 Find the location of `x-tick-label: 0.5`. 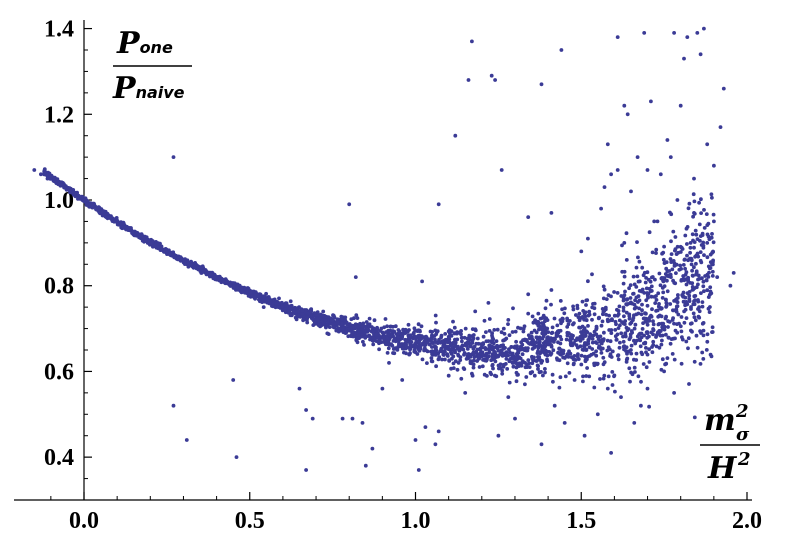

x-tick-label: 0.5 is located at coordinates (250, 521).